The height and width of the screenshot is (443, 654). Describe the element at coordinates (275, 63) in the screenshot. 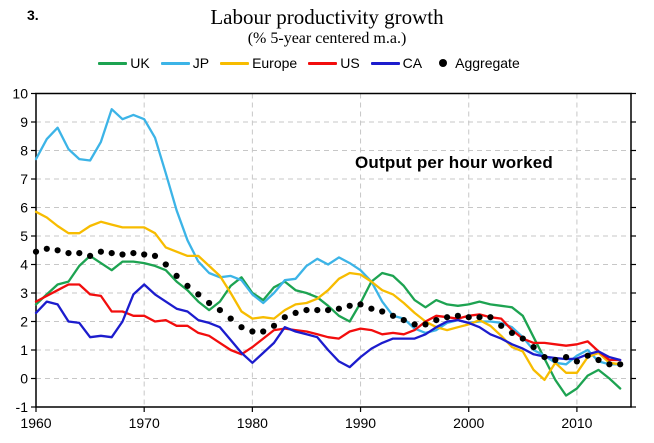

I see `legend-label: Europe` at that location.